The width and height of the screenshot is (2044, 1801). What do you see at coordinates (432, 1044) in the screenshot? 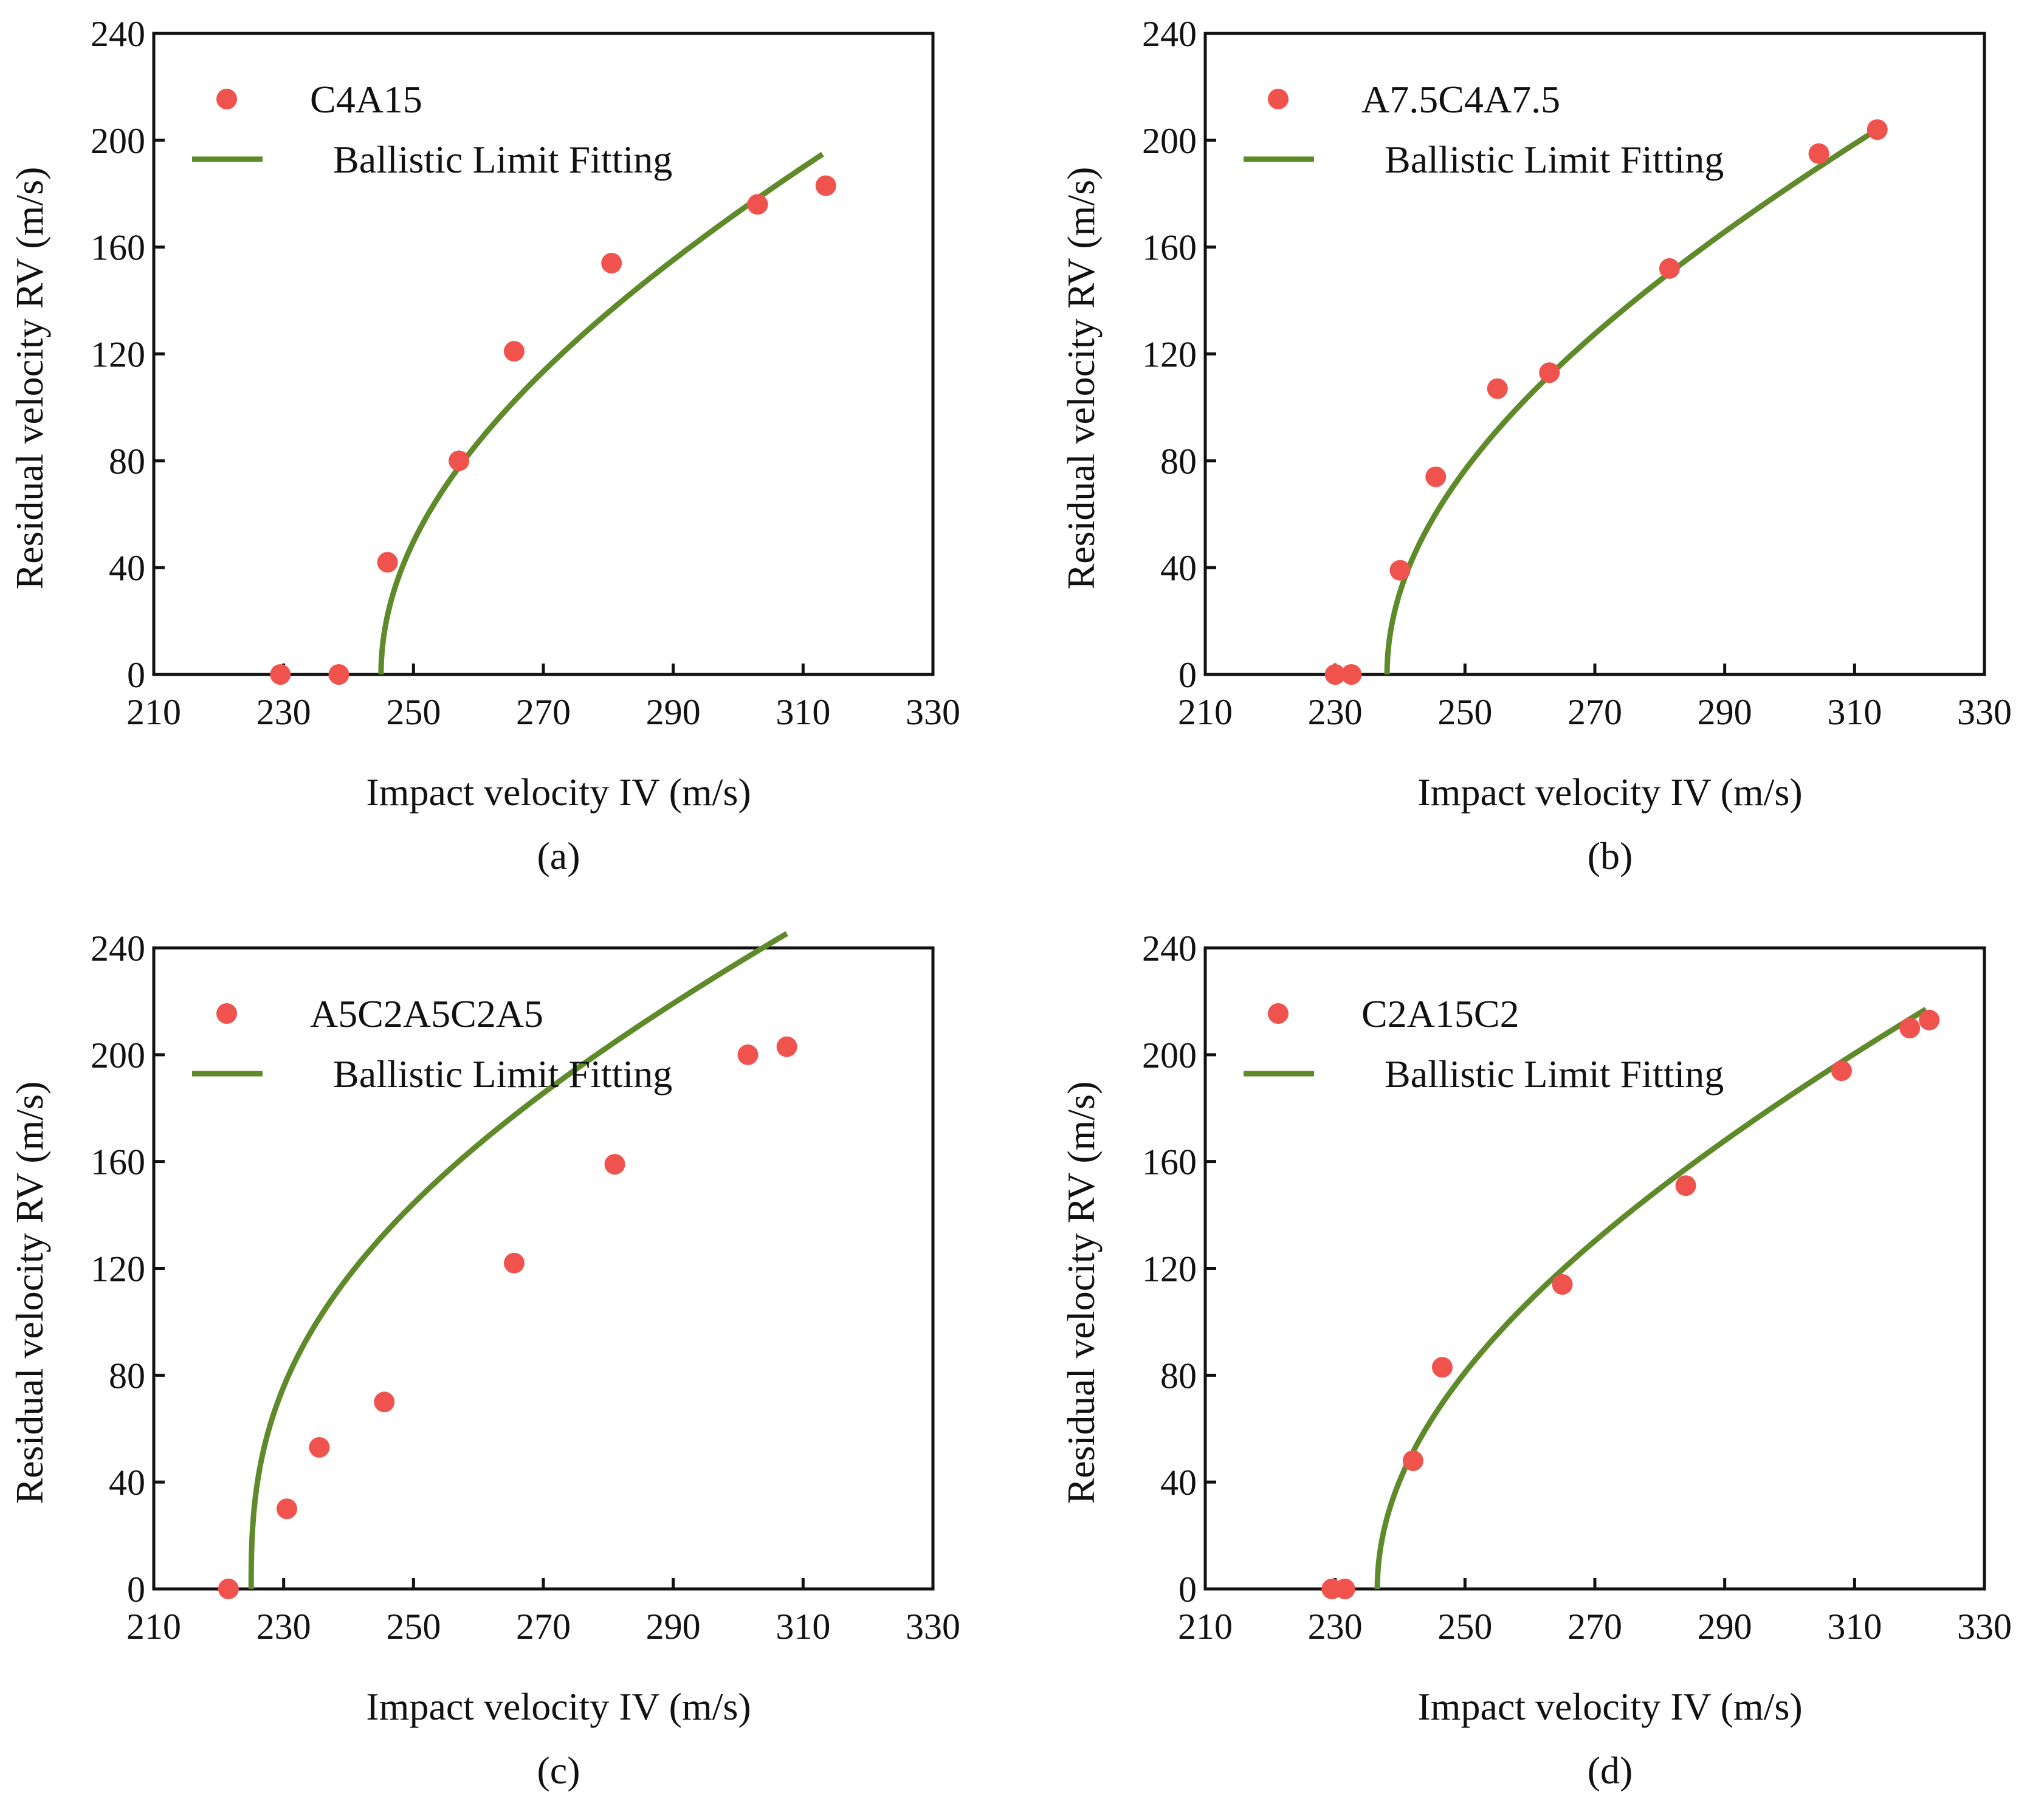
I see `legend: A5C2A5C2A5 Ballistic Limit Fitting` at bounding box center [432, 1044].